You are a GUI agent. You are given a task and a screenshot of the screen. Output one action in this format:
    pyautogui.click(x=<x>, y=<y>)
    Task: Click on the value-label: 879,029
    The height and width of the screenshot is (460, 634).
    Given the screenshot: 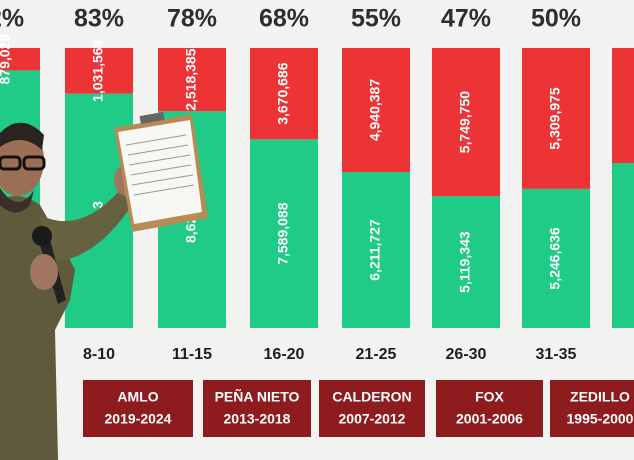 What is the action you would take?
    pyautogui.click(x=6, y=59)
    